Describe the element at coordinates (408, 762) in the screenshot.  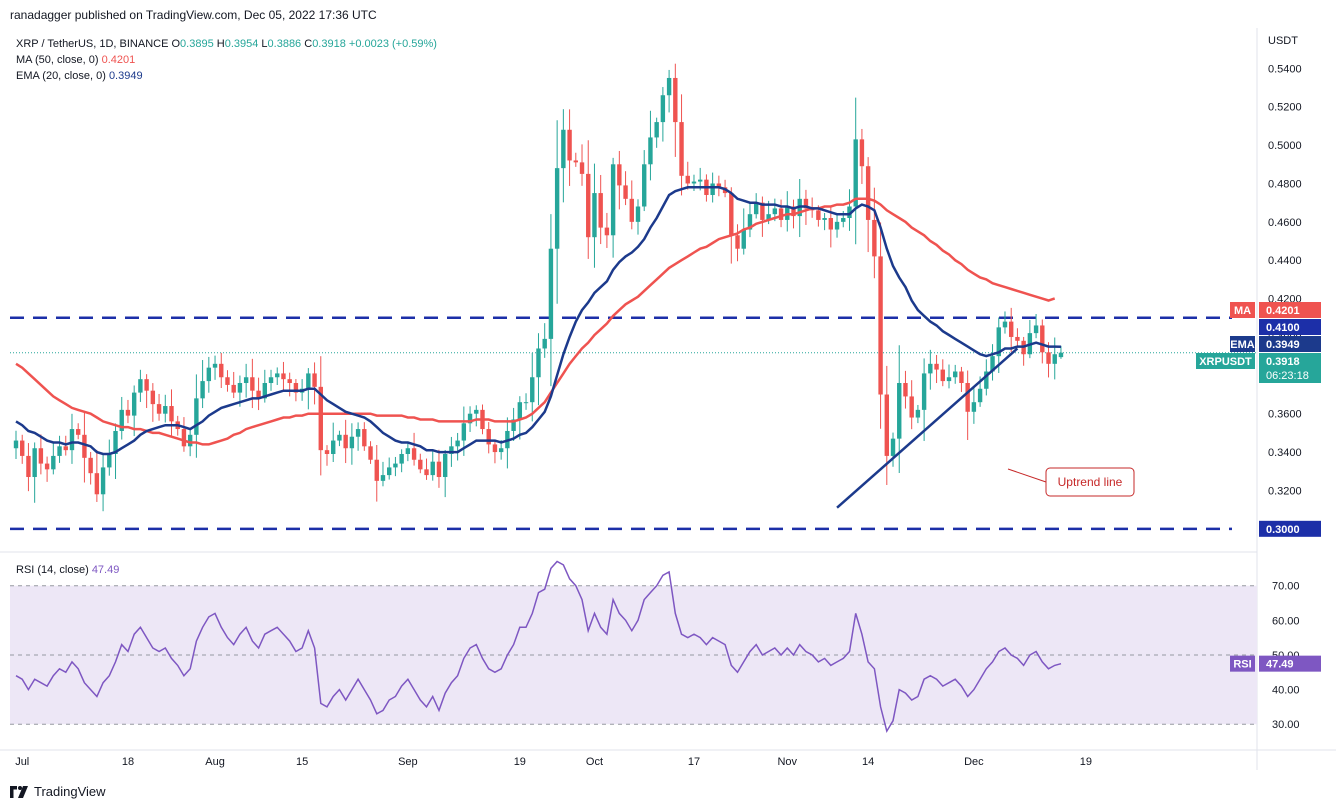
I see `time-tick-label: Sep` at that location.